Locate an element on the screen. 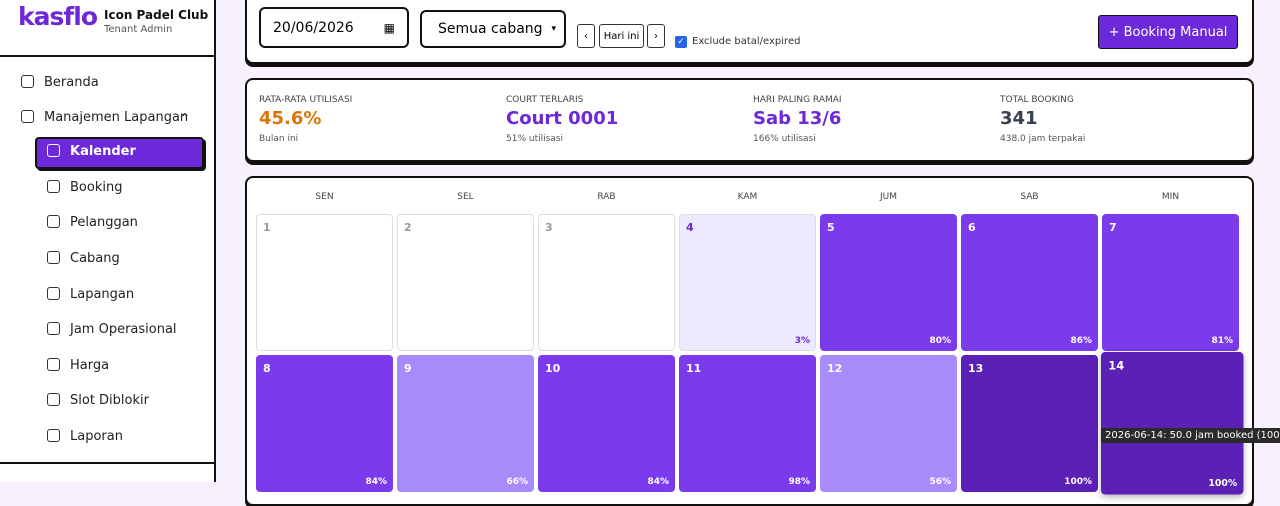  utilization: 3% is located at coordinates (802, 341).